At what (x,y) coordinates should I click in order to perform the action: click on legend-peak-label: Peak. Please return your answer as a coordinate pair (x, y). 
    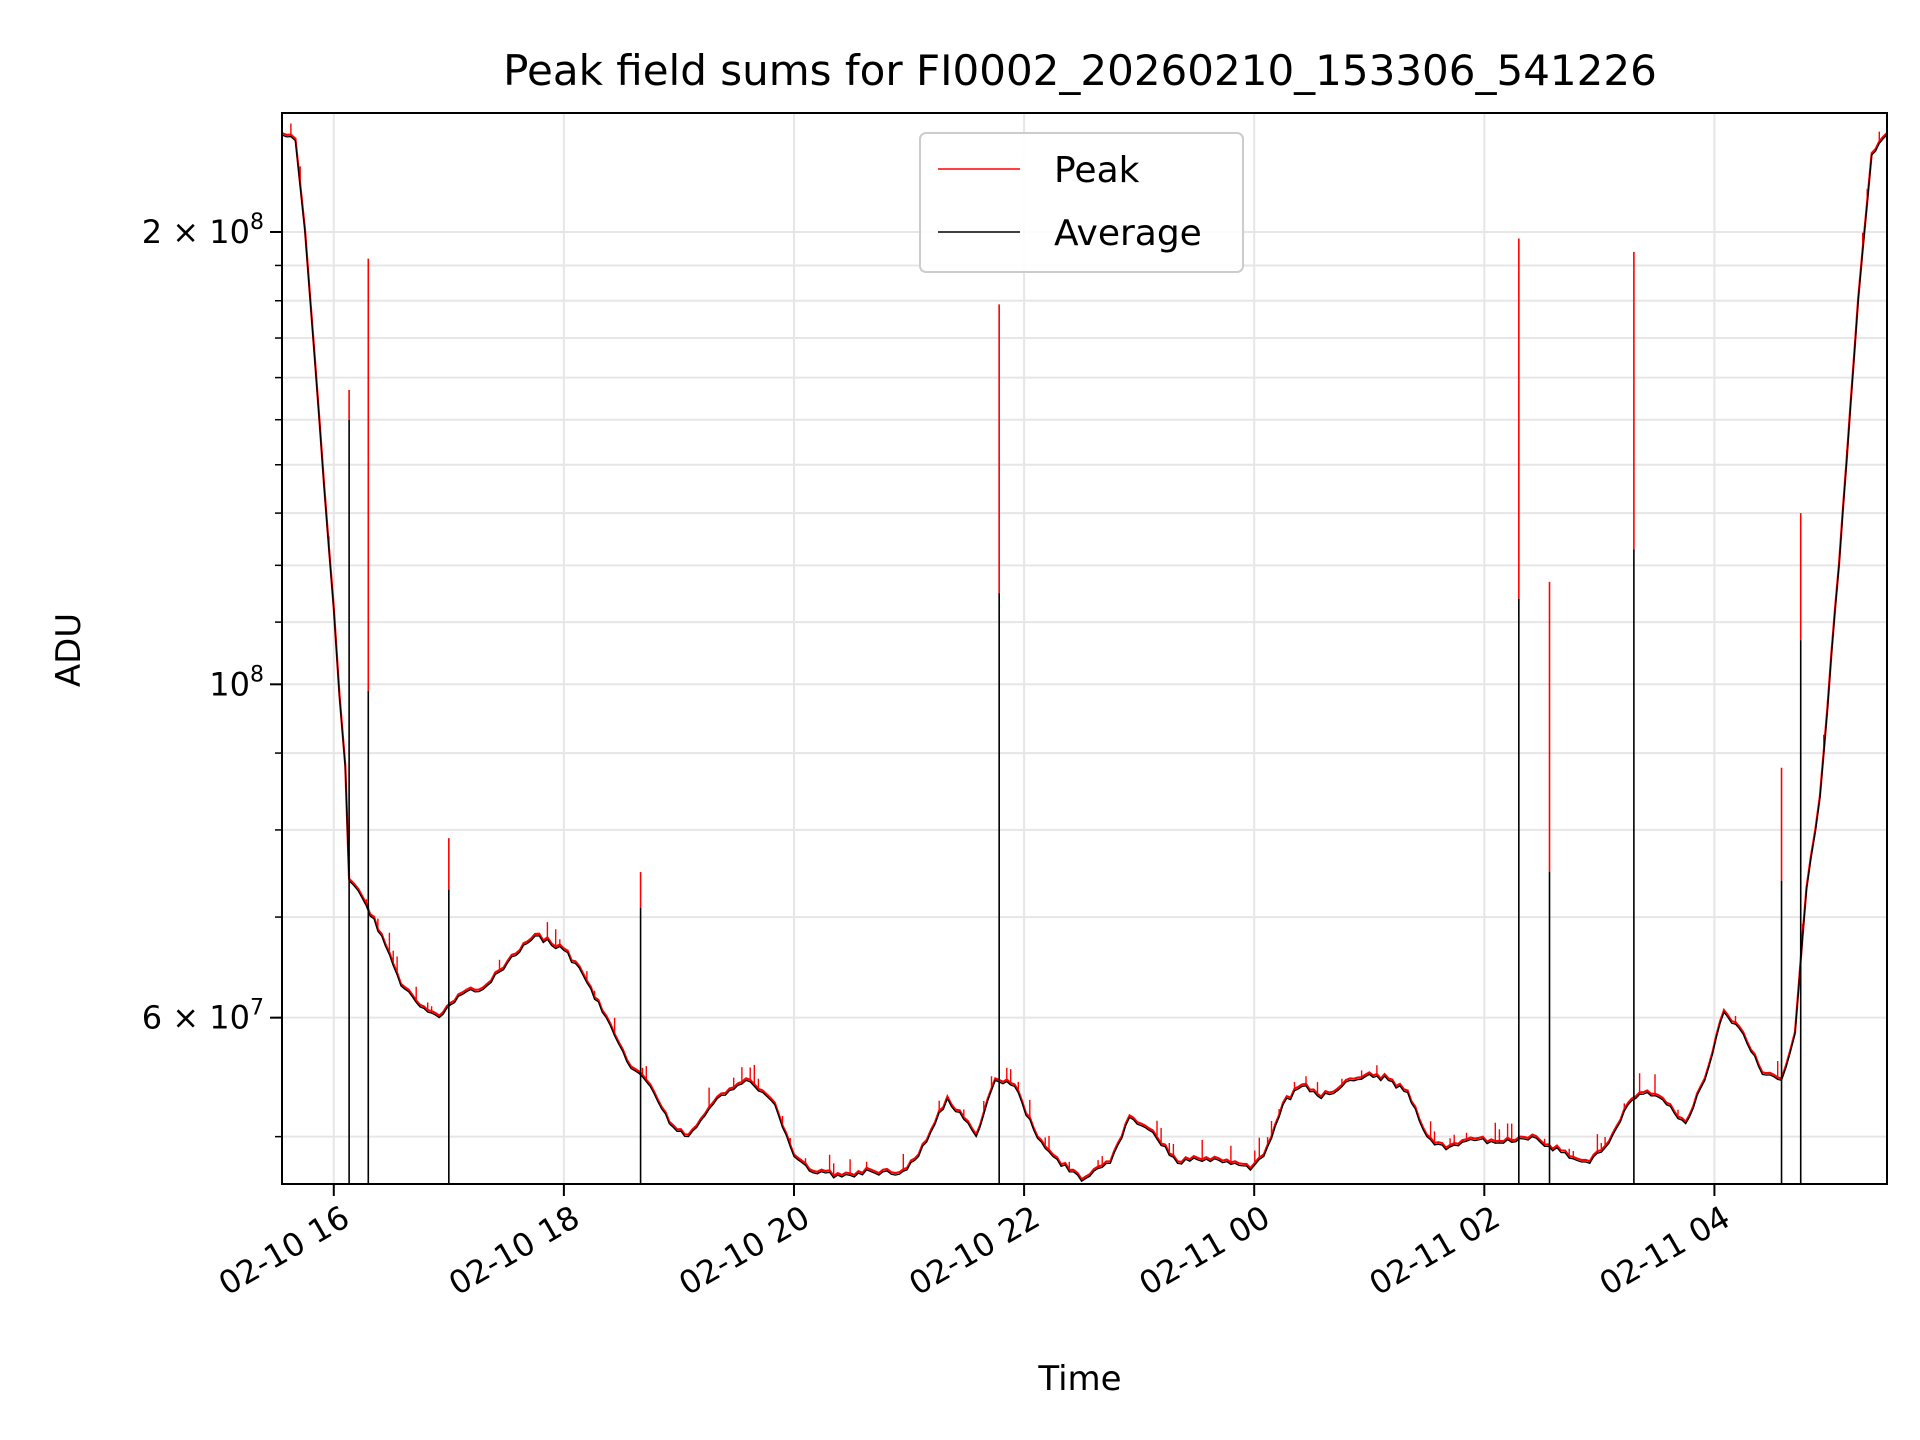
    Looking at the image, I should click on (1097, 170).